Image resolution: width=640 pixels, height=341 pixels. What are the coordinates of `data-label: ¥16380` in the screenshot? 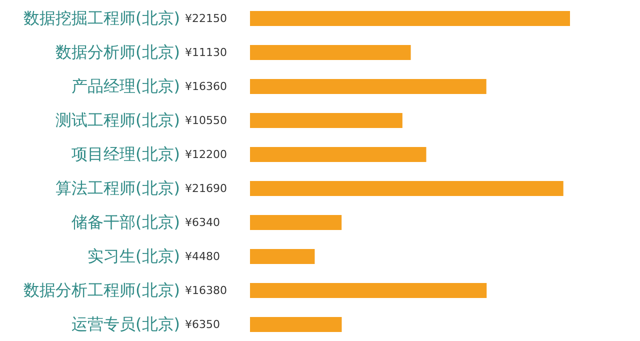 It's located at (206, 290).